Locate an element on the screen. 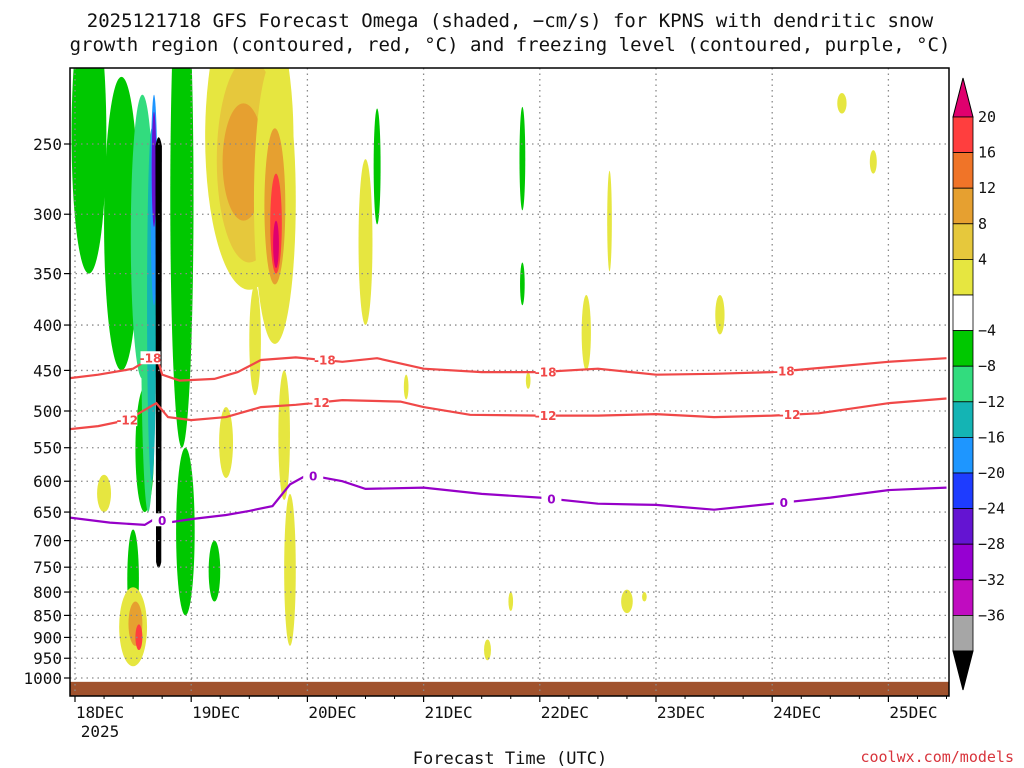  colorbar-label: −36 is located at coordinates (991, 615).